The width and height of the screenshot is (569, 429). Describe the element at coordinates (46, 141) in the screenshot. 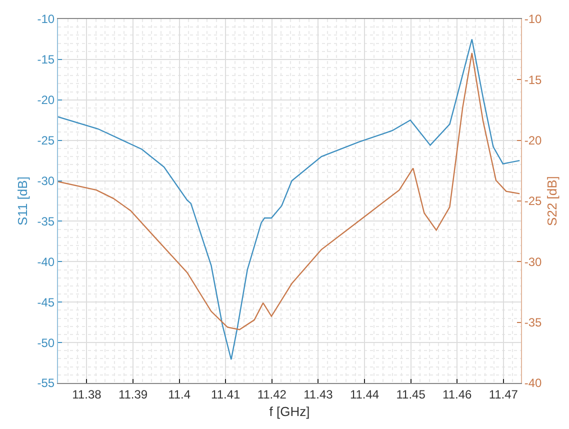

I see `y-tick-label: -25` at that location.